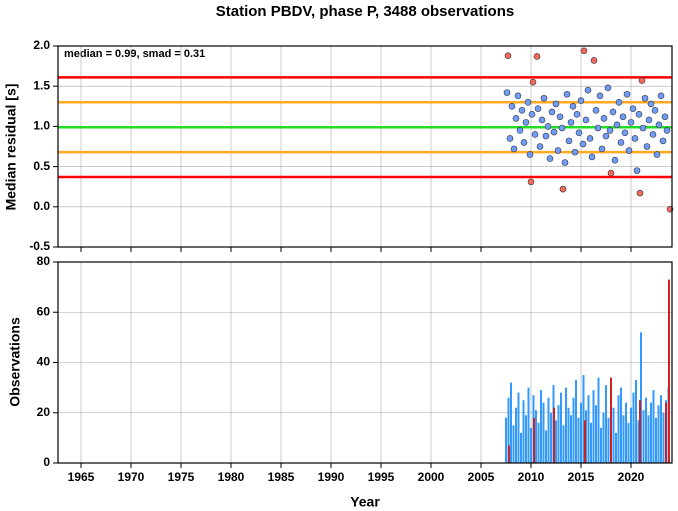  Describe the element at coordinates (41, 206) in the screenshot. I see `y-tick-label: 0.0` at that location.